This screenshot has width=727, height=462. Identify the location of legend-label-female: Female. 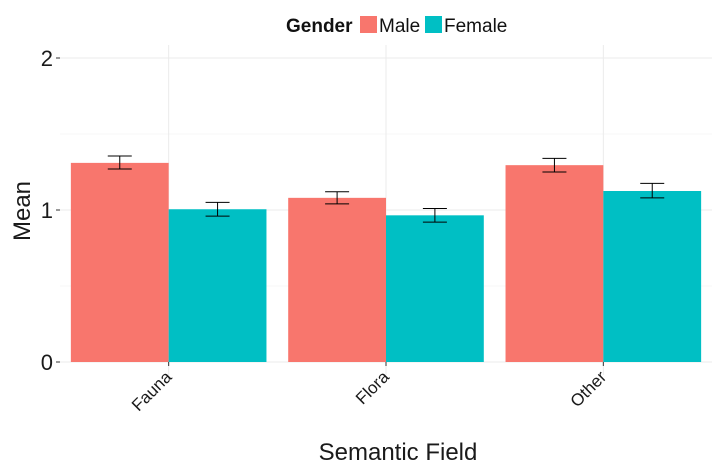
(475, 26).